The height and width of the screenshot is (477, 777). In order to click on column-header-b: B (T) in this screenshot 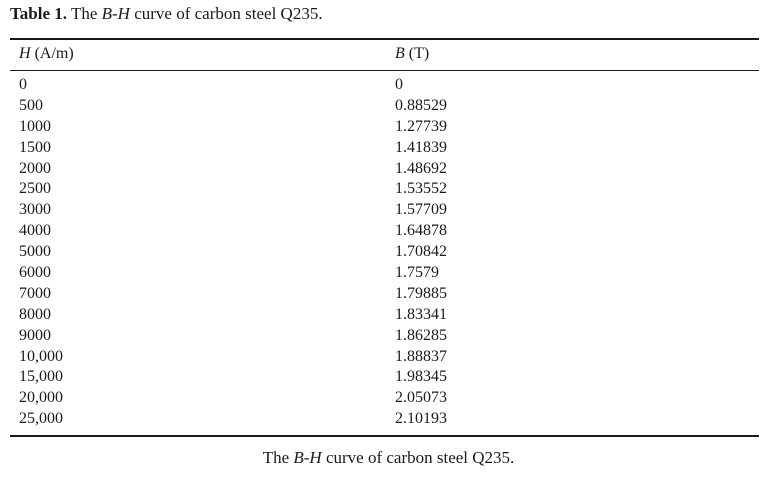, I will do `click(412, 54)`.